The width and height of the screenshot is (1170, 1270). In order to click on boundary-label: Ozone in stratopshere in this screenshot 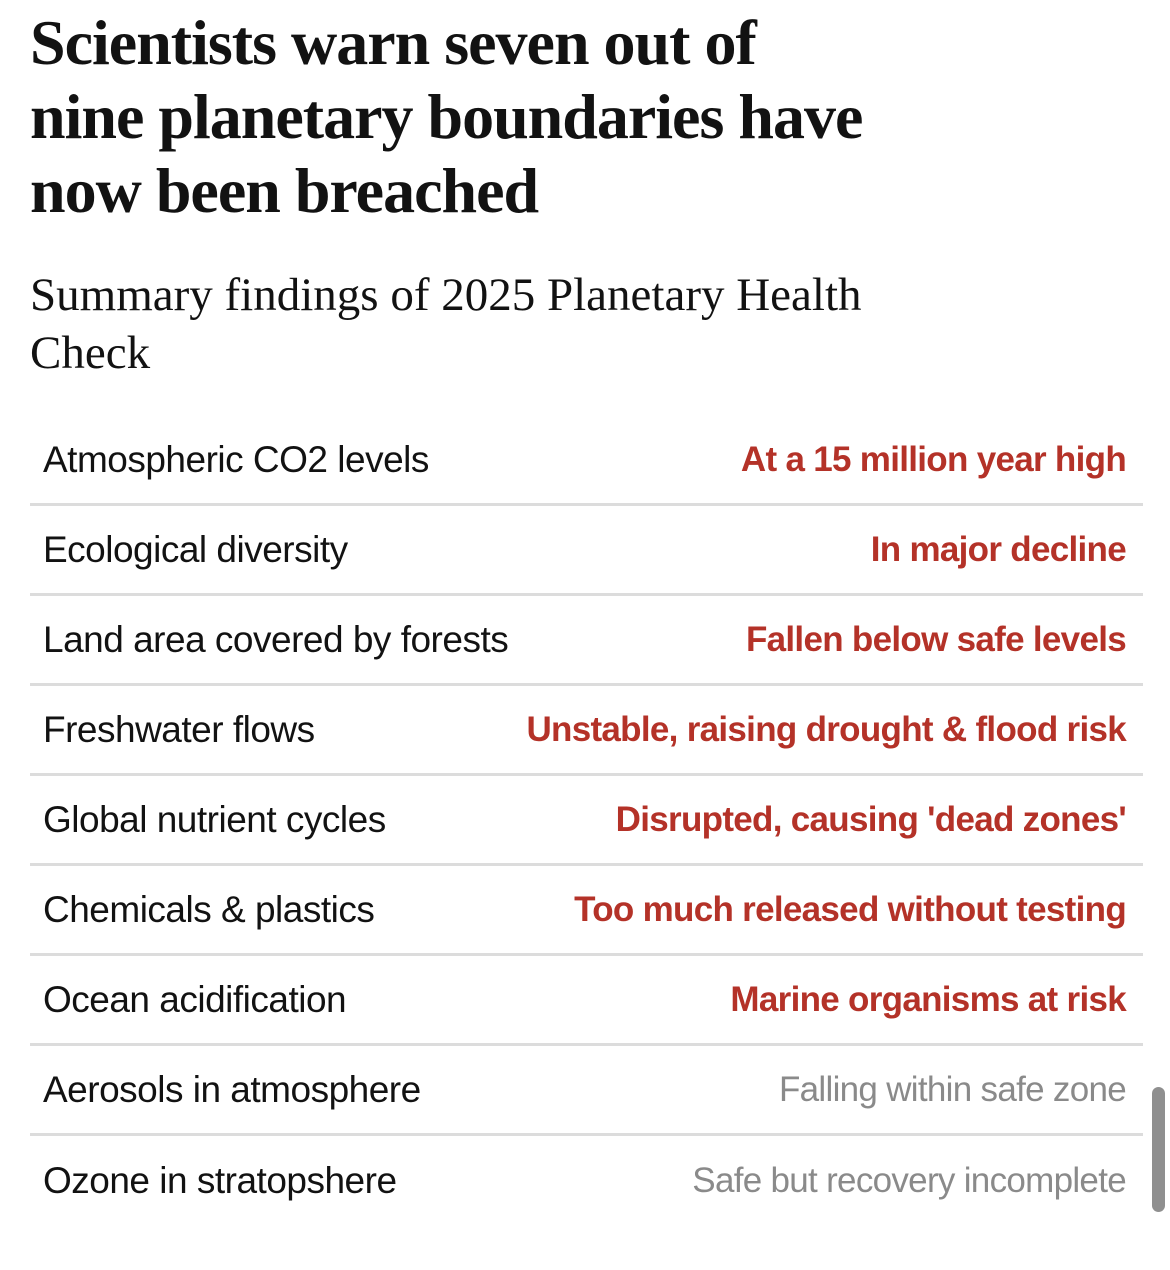, I will do `click(220, 1180)`.